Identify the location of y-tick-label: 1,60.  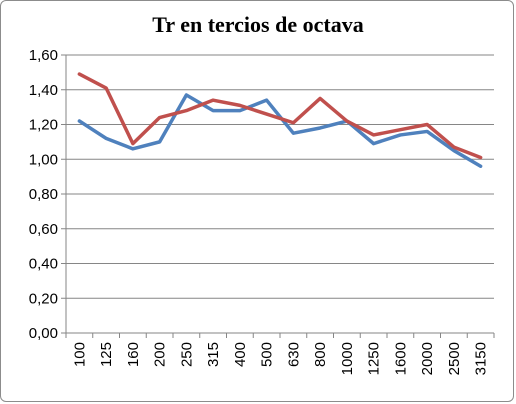
(43, 55).